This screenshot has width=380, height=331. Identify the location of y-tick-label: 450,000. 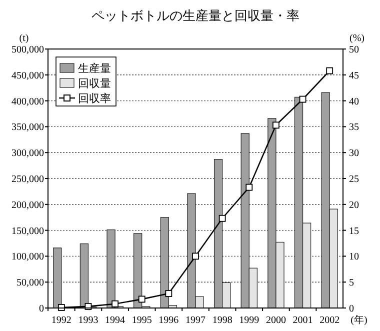
(28, 76).